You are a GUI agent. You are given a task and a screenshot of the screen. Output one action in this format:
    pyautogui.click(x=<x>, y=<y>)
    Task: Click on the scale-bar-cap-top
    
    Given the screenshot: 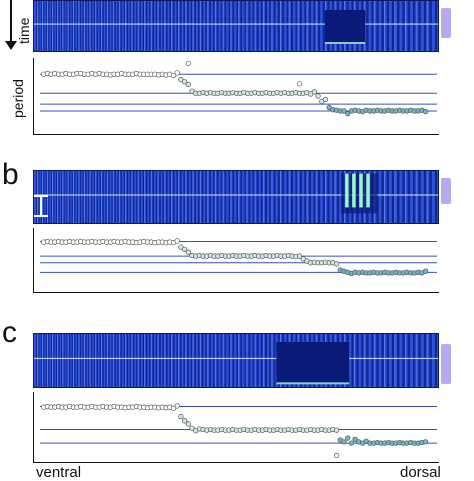 What is the action you would take?
    pyautogui.click(x=41, y=196)
    